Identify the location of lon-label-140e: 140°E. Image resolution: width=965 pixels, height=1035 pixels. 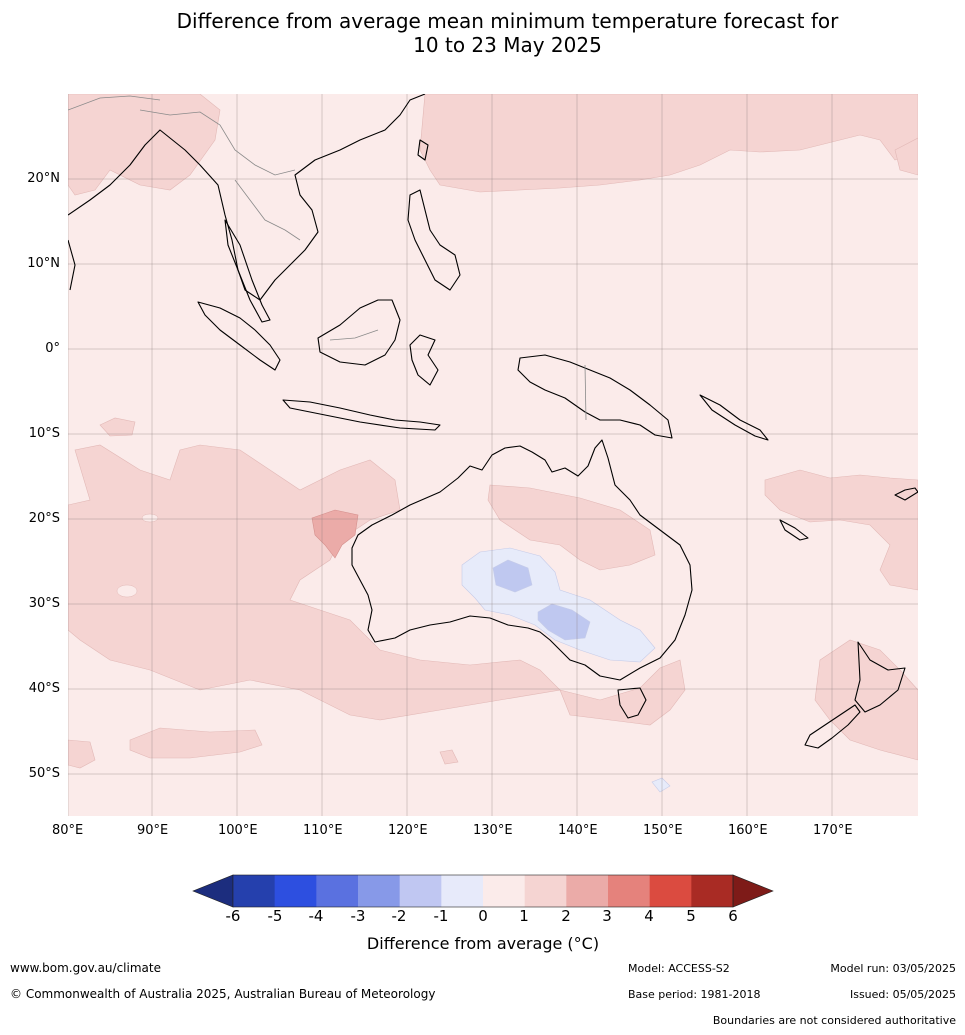
(578, 830).